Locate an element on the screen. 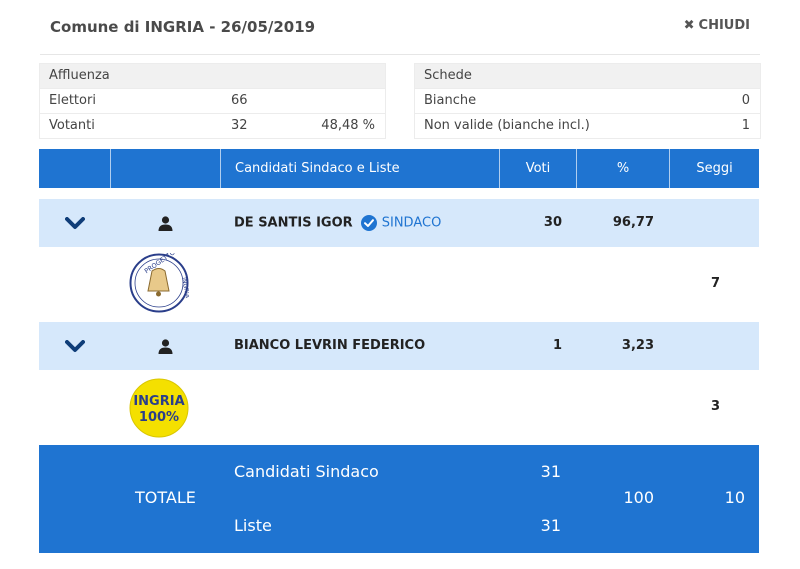 The image size is (800, 569). candidate-name: BIANCO LEVRIN FEDERICO is located at coordinates (330, 345).